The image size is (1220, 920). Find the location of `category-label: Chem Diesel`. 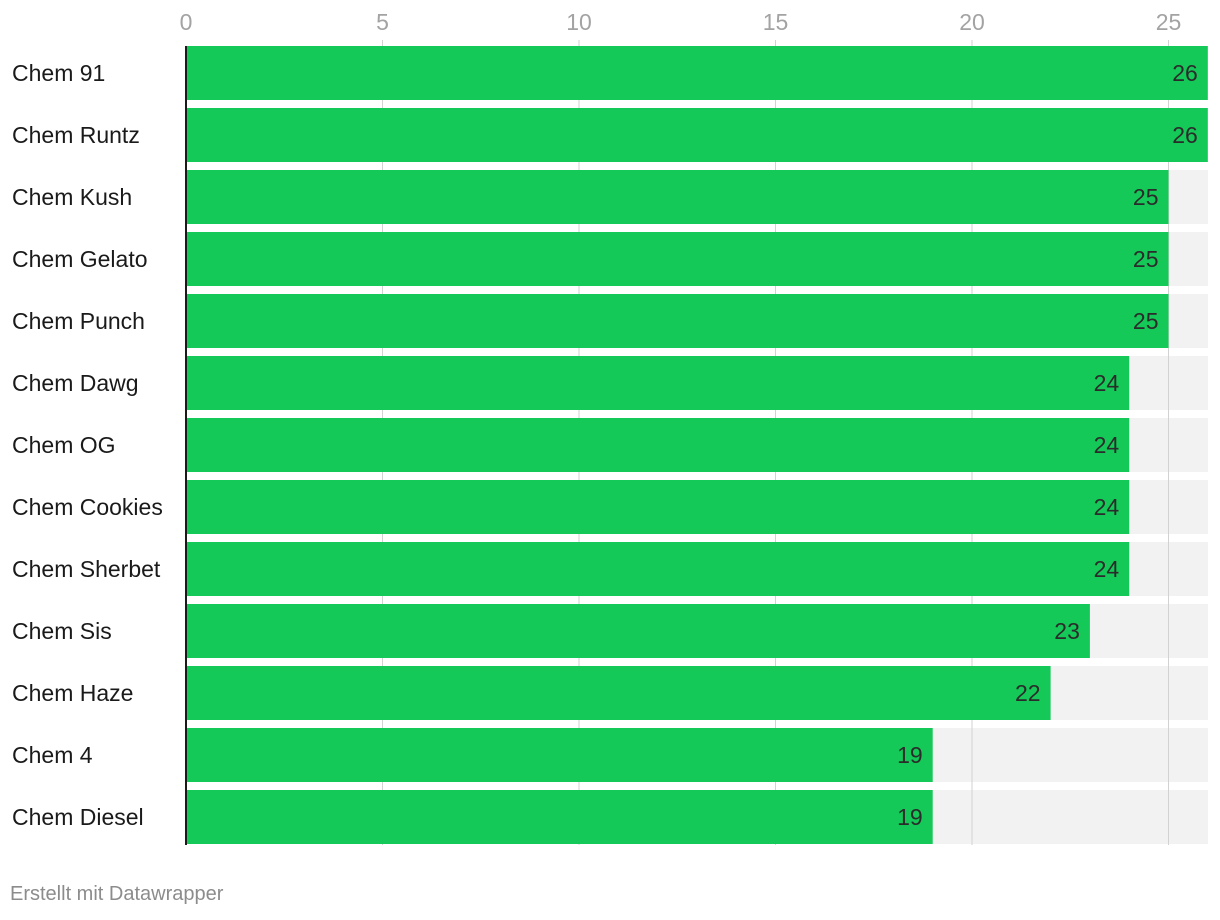

category-label: Chem Diesel is located at coordinates (78, 817).